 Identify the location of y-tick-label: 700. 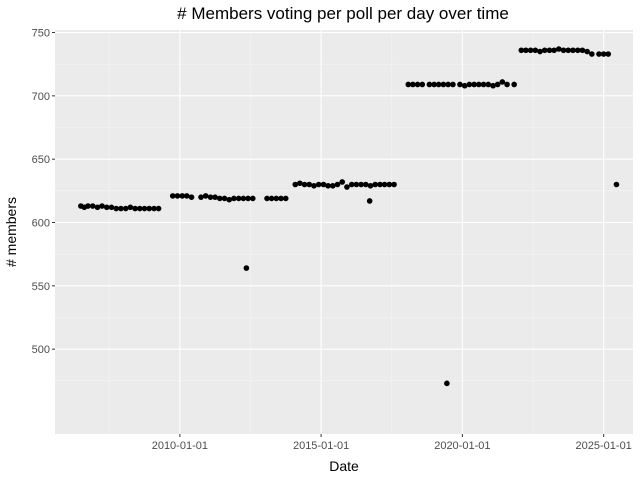
(41, 97).